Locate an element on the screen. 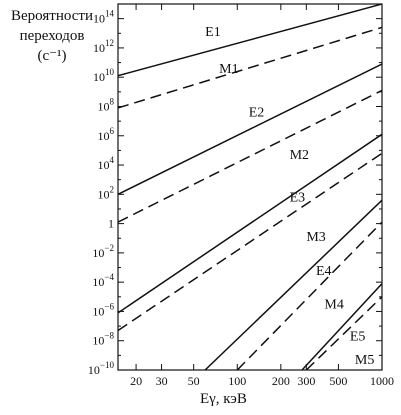 Image resolution: width=401 pixels, height=415 pixels. y-tick-label: 10² is located at coordinates (106, 192).